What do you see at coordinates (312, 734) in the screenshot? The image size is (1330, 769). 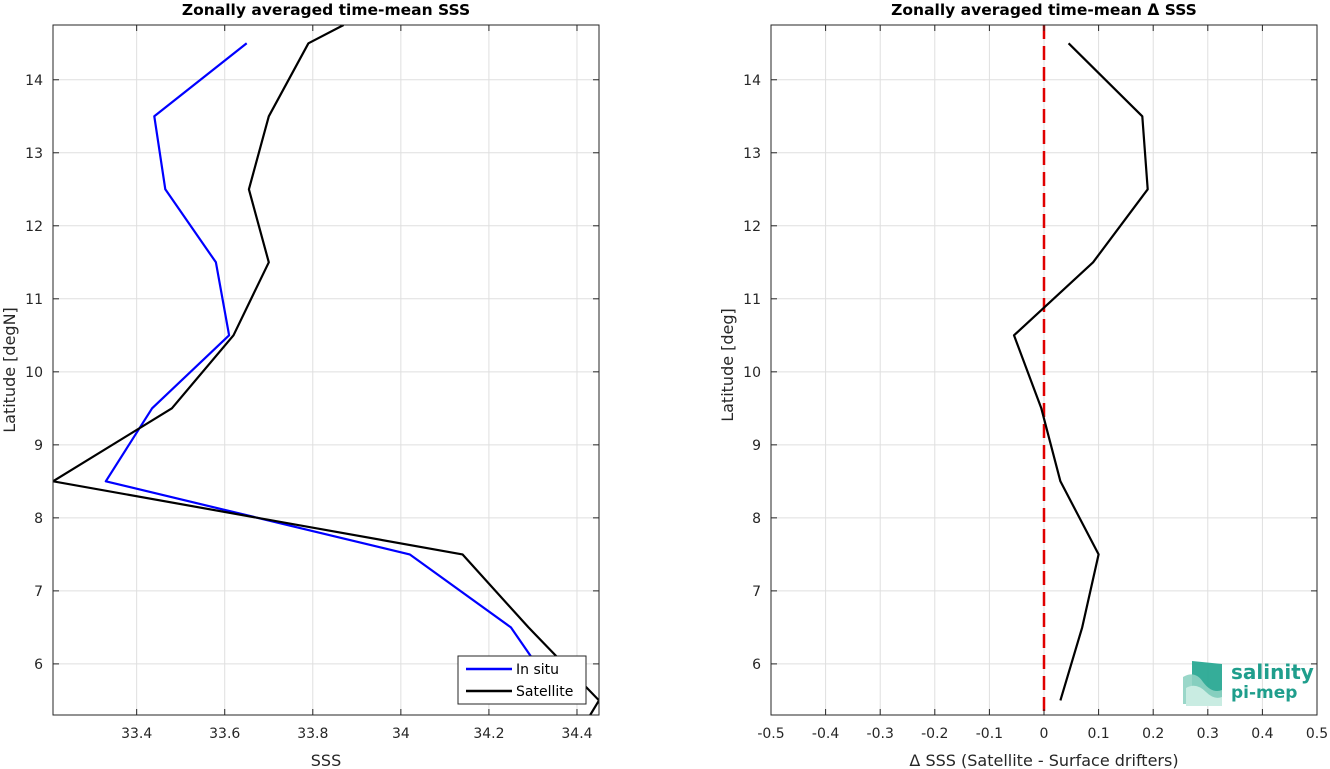 I see `left-x-tick-label: 33.8` at bounding box center [312, 734].